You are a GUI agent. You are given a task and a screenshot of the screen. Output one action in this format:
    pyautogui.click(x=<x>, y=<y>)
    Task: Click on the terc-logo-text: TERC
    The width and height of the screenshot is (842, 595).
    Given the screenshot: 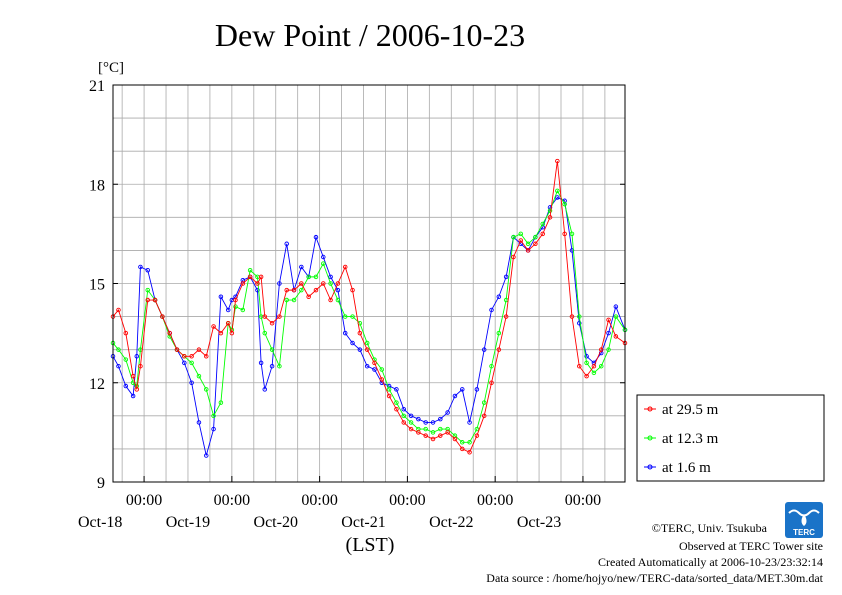 What is the action you would take?
    pyautogui.click(x=804, y=532)
    